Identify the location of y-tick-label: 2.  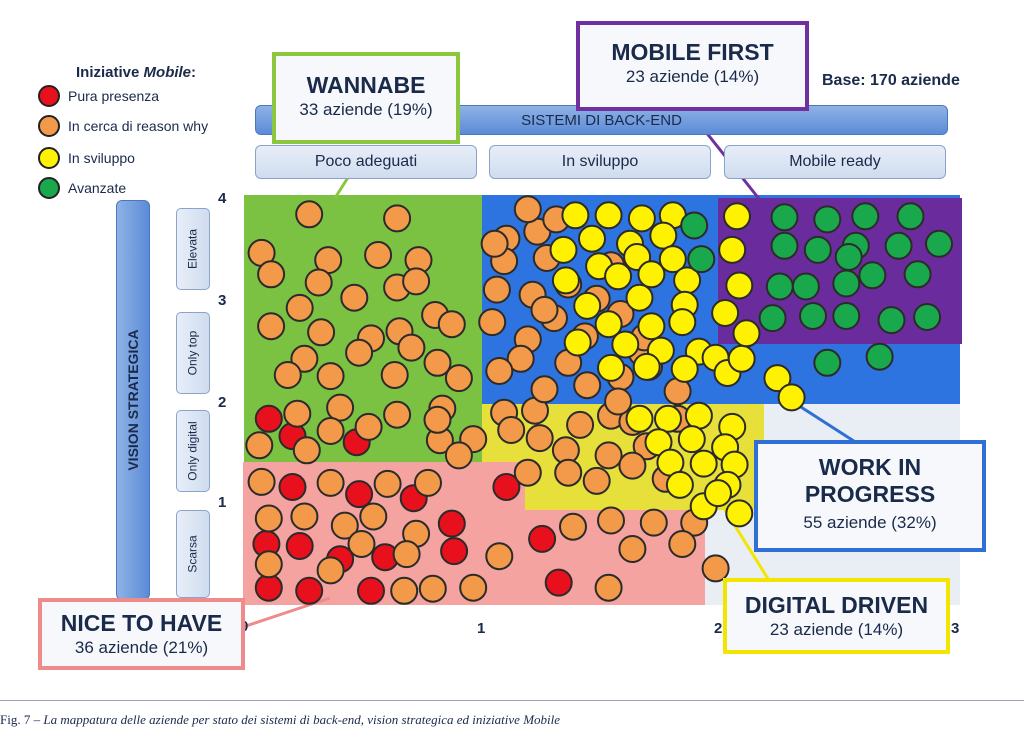
(222, 402).